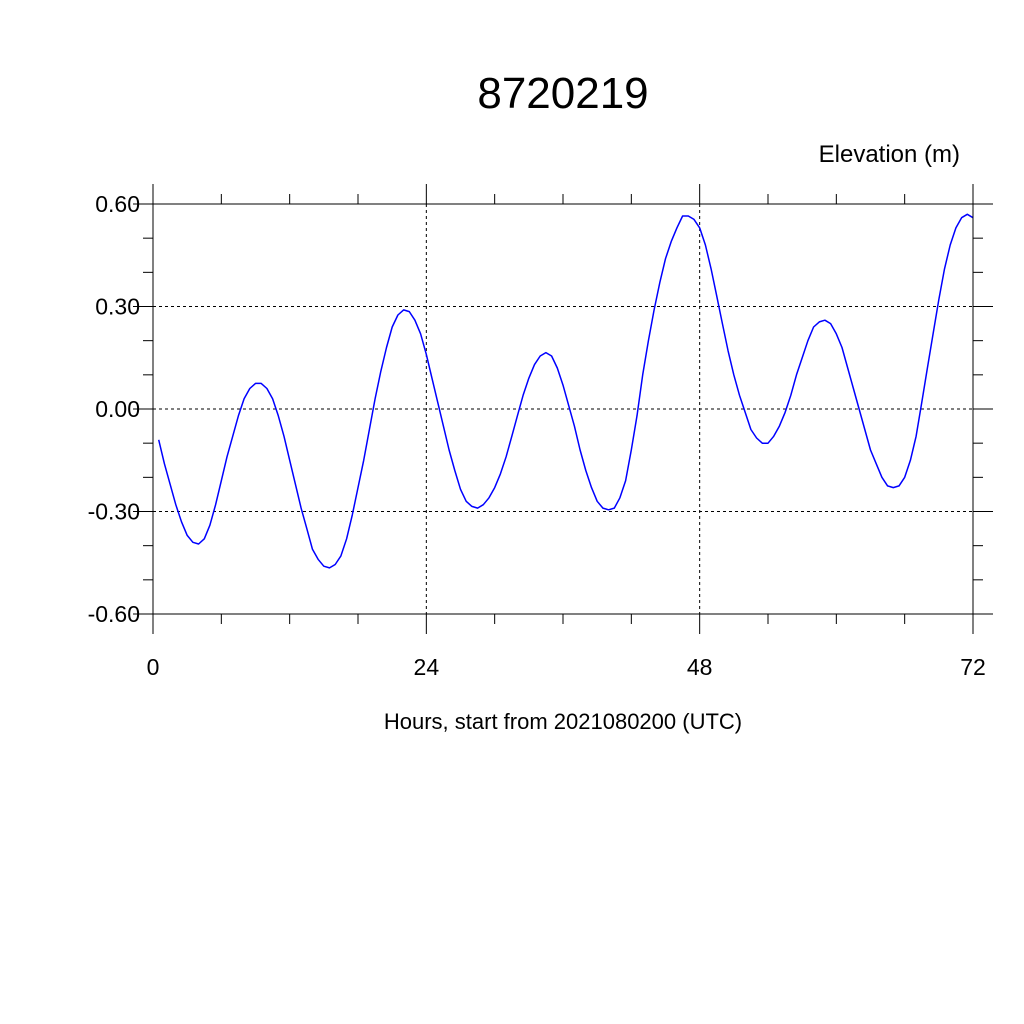 The image size is (1024, 1024). What do you see at coordinates (563, 721) in the screenshot?
I see `x-axis-label: Hours, start from 2021080200 (UTC)` at bounding box center [563, 721].